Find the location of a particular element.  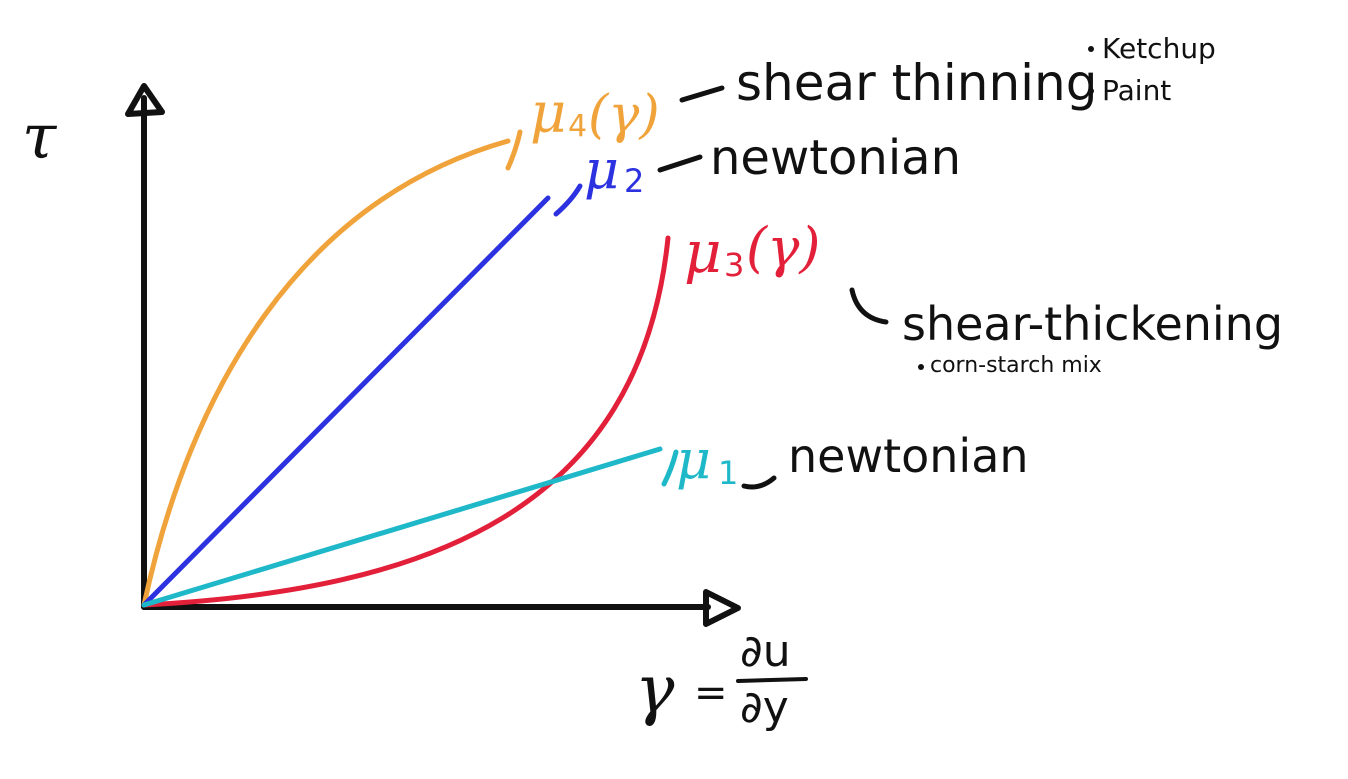

partial-denominator: ∂y is located at coordinates (764, 707).